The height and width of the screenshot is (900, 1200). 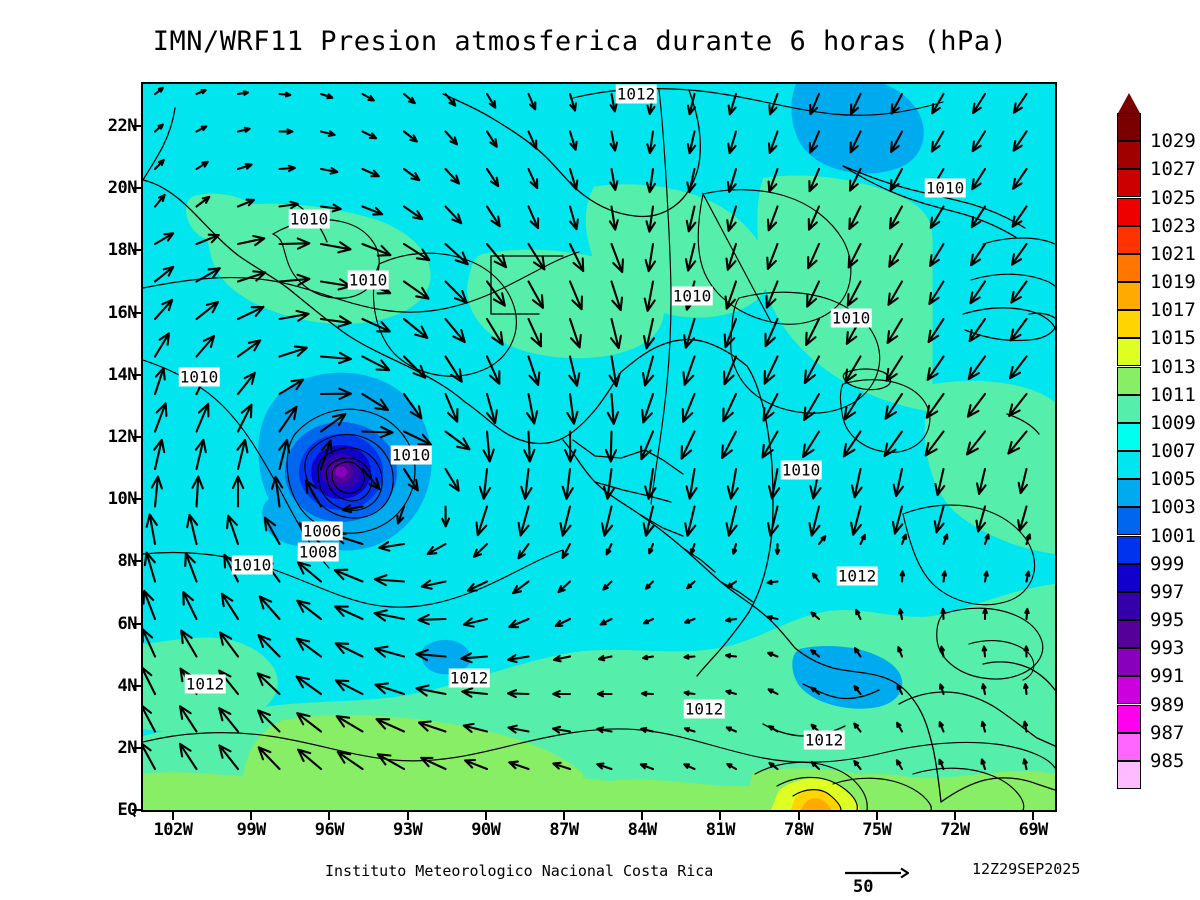 What do you see at coordinates (127, 685) in the screenshot?
I see `y-axis-tick-label: 4N` at bounding box center [127, 685].